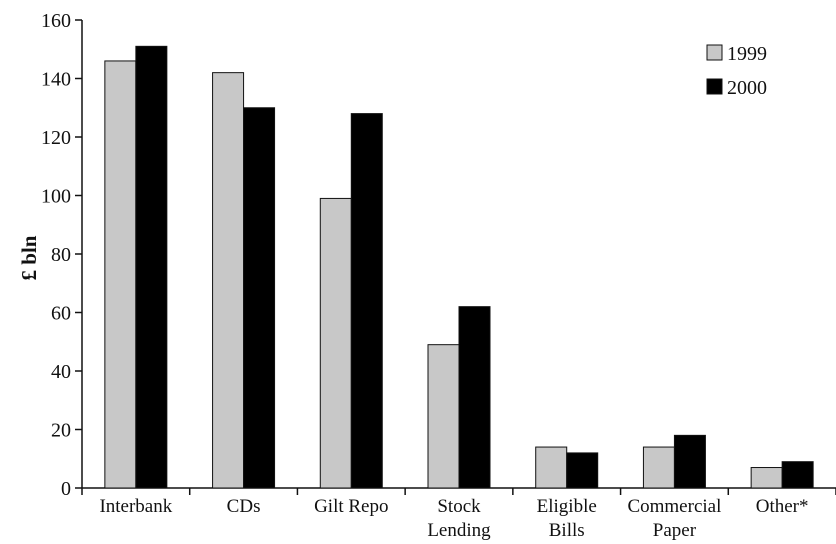  Describe the element at coordinates (244, 506) in the screenshot. I see `x-tick-label: CDs` at that location.